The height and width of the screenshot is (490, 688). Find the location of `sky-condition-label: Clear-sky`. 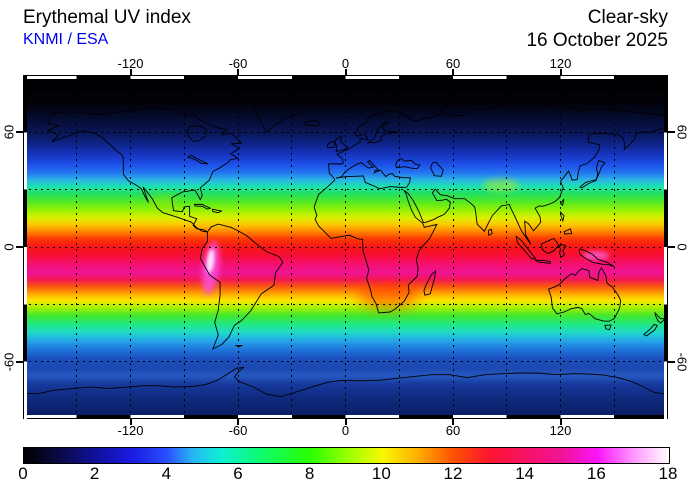

sky-condition-label: Clear-sky is located at coordinates (627, 17).